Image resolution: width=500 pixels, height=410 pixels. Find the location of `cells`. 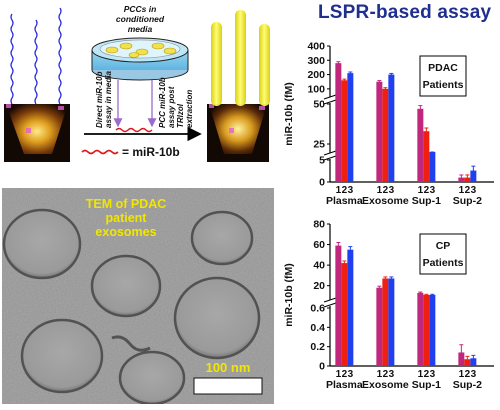

cells is located at coordinates (141, 50).